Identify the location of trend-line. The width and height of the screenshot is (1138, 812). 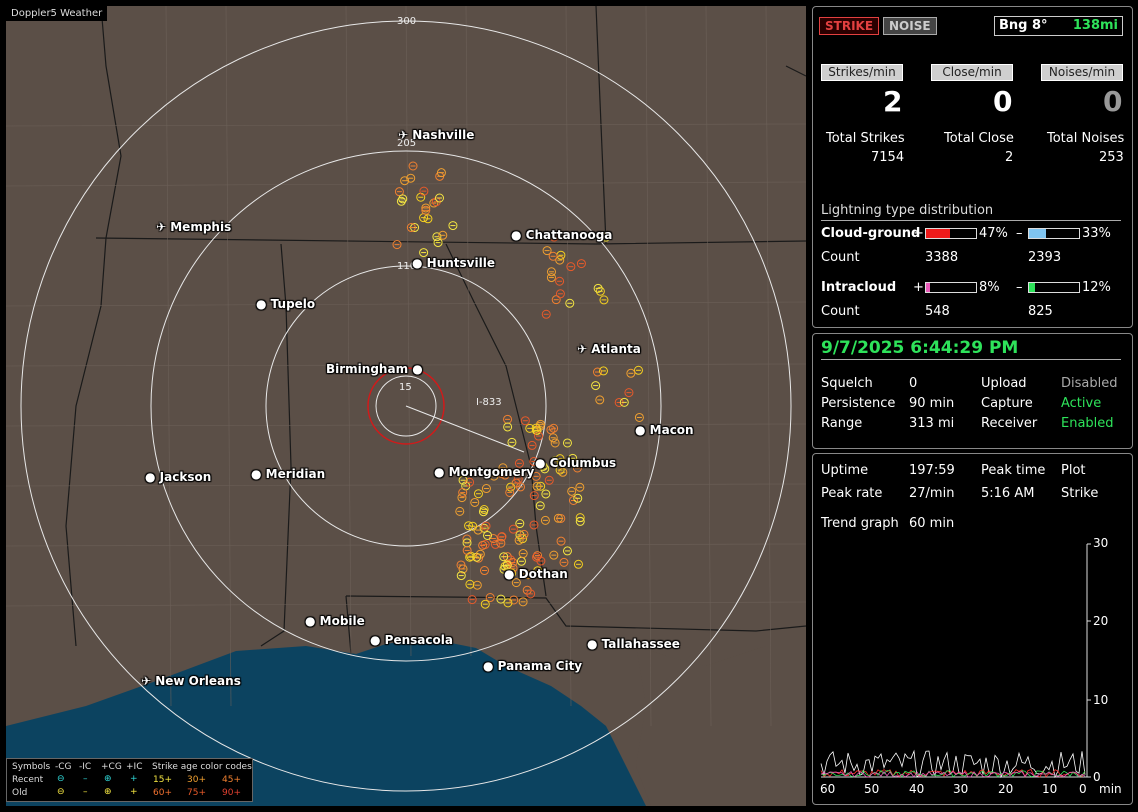
(953, 773).